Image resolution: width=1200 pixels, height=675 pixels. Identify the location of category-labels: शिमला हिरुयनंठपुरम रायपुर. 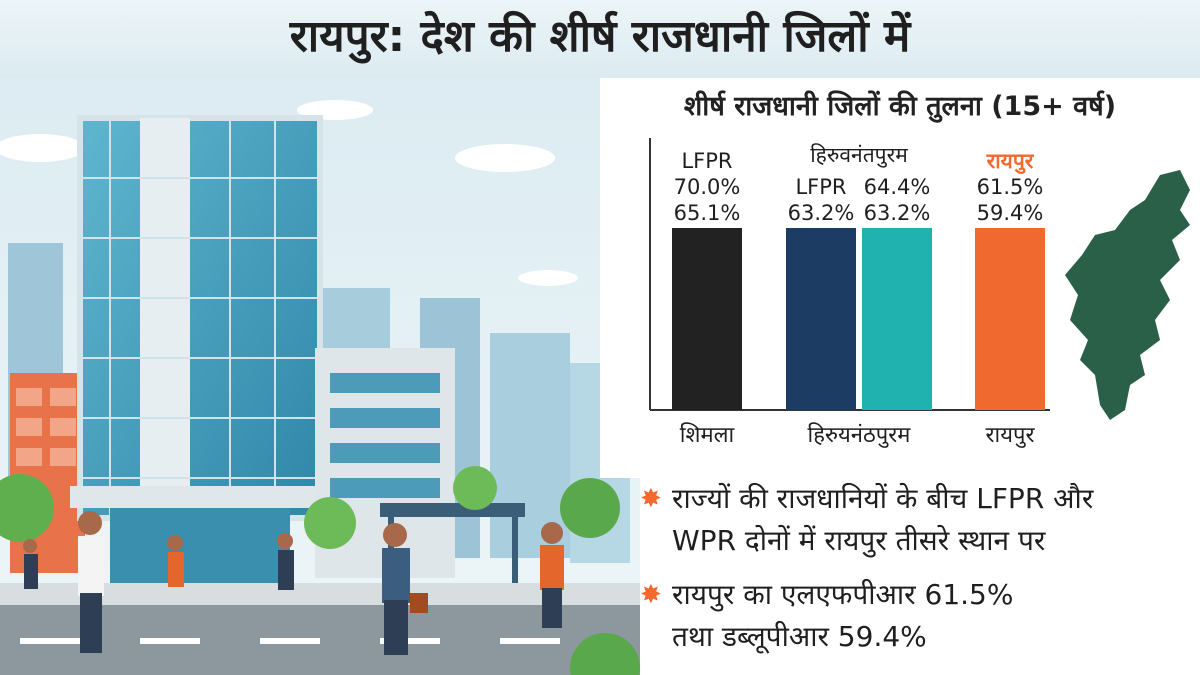
(858, 435).